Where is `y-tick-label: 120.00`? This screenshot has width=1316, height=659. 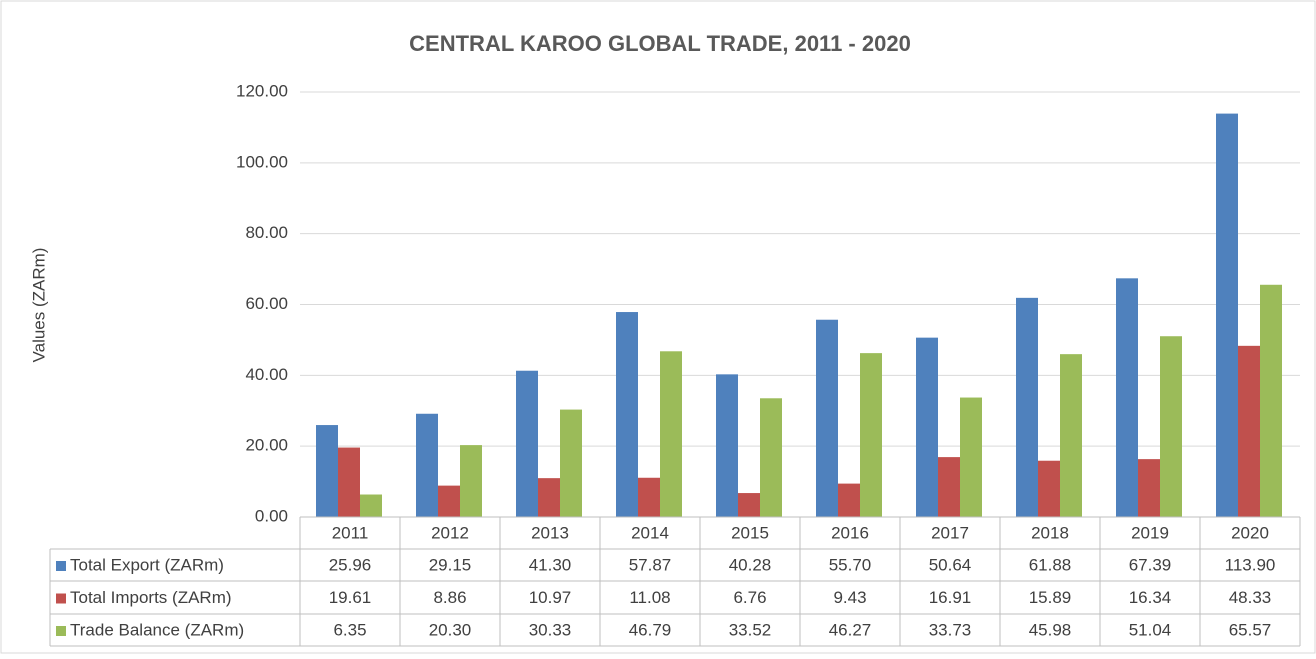 y-tick-label: 120.00 is located at coordinates (262, 90).